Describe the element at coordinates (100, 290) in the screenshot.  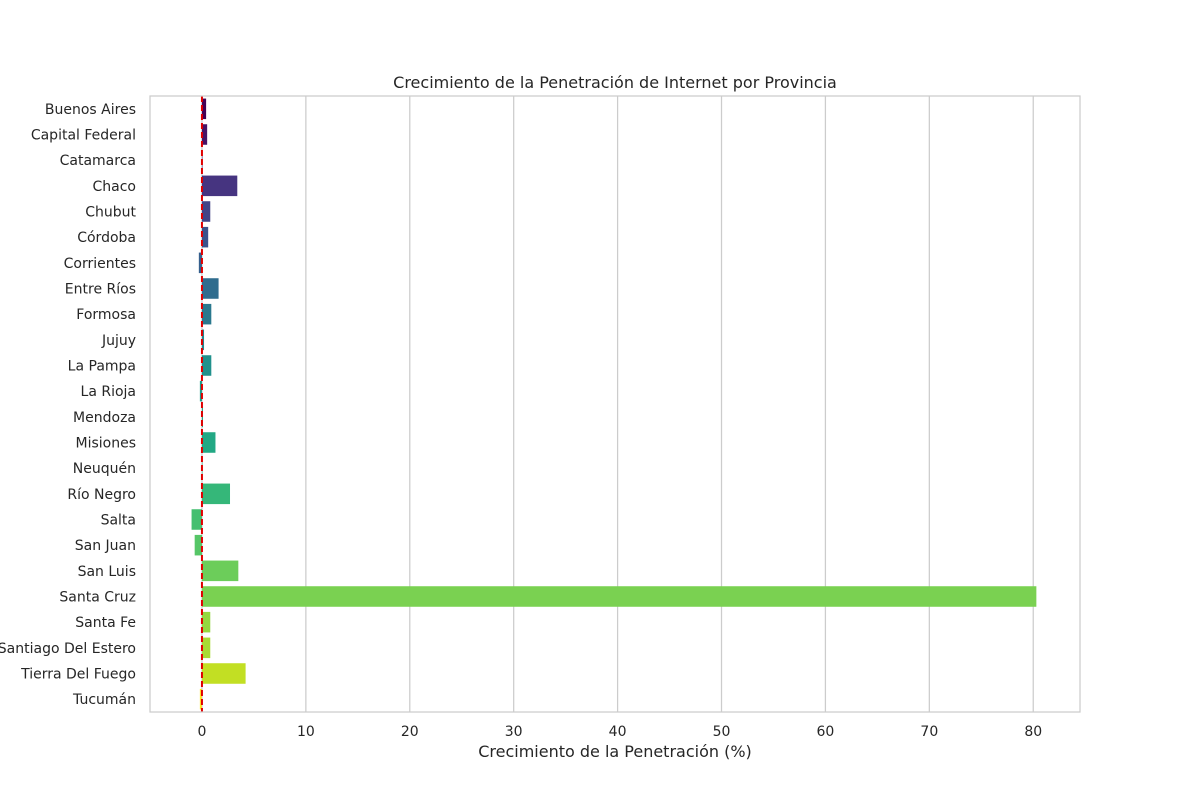
I see `y-tick-label: Entre Ríos` at that location.